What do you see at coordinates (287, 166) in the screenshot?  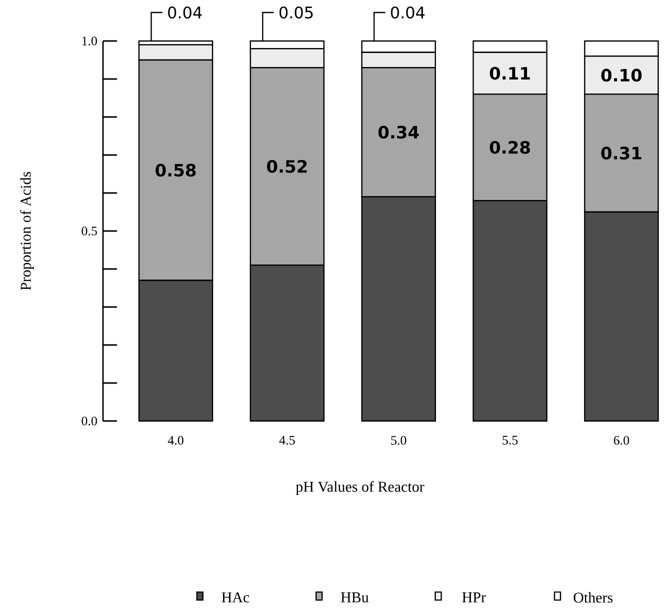 I see `data-label: 0.52` at bounding box center [287, 166].